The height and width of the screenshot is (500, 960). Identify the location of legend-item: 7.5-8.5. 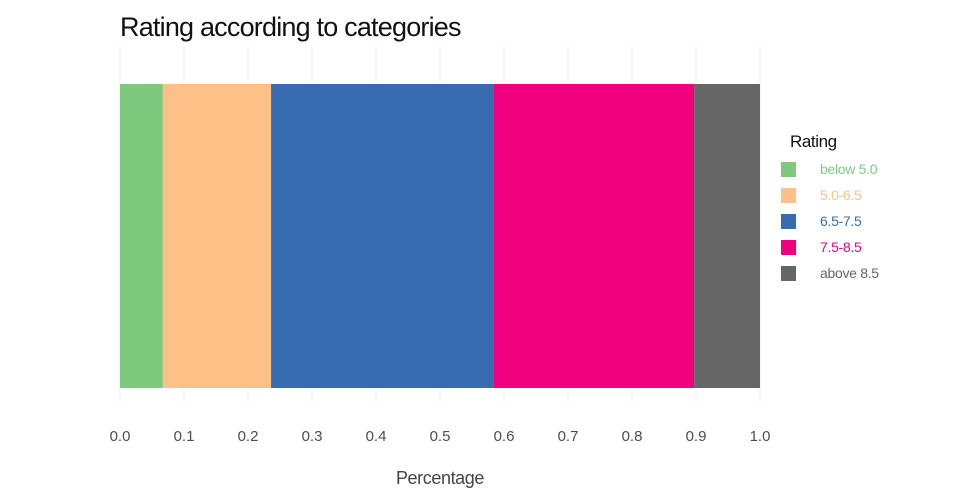
(865, 247).